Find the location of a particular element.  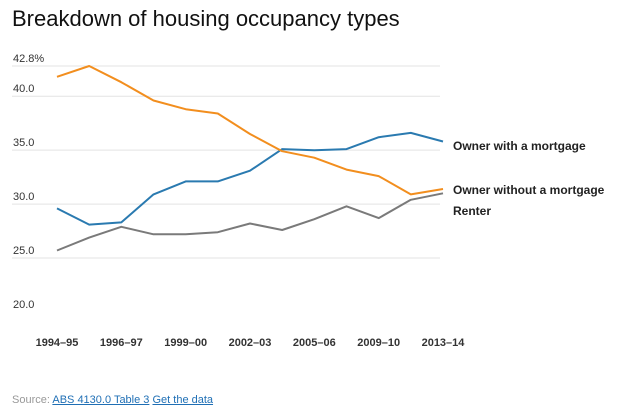

chart-title: Breakdown of housing occupancy types is located at coordinates (206, 18).